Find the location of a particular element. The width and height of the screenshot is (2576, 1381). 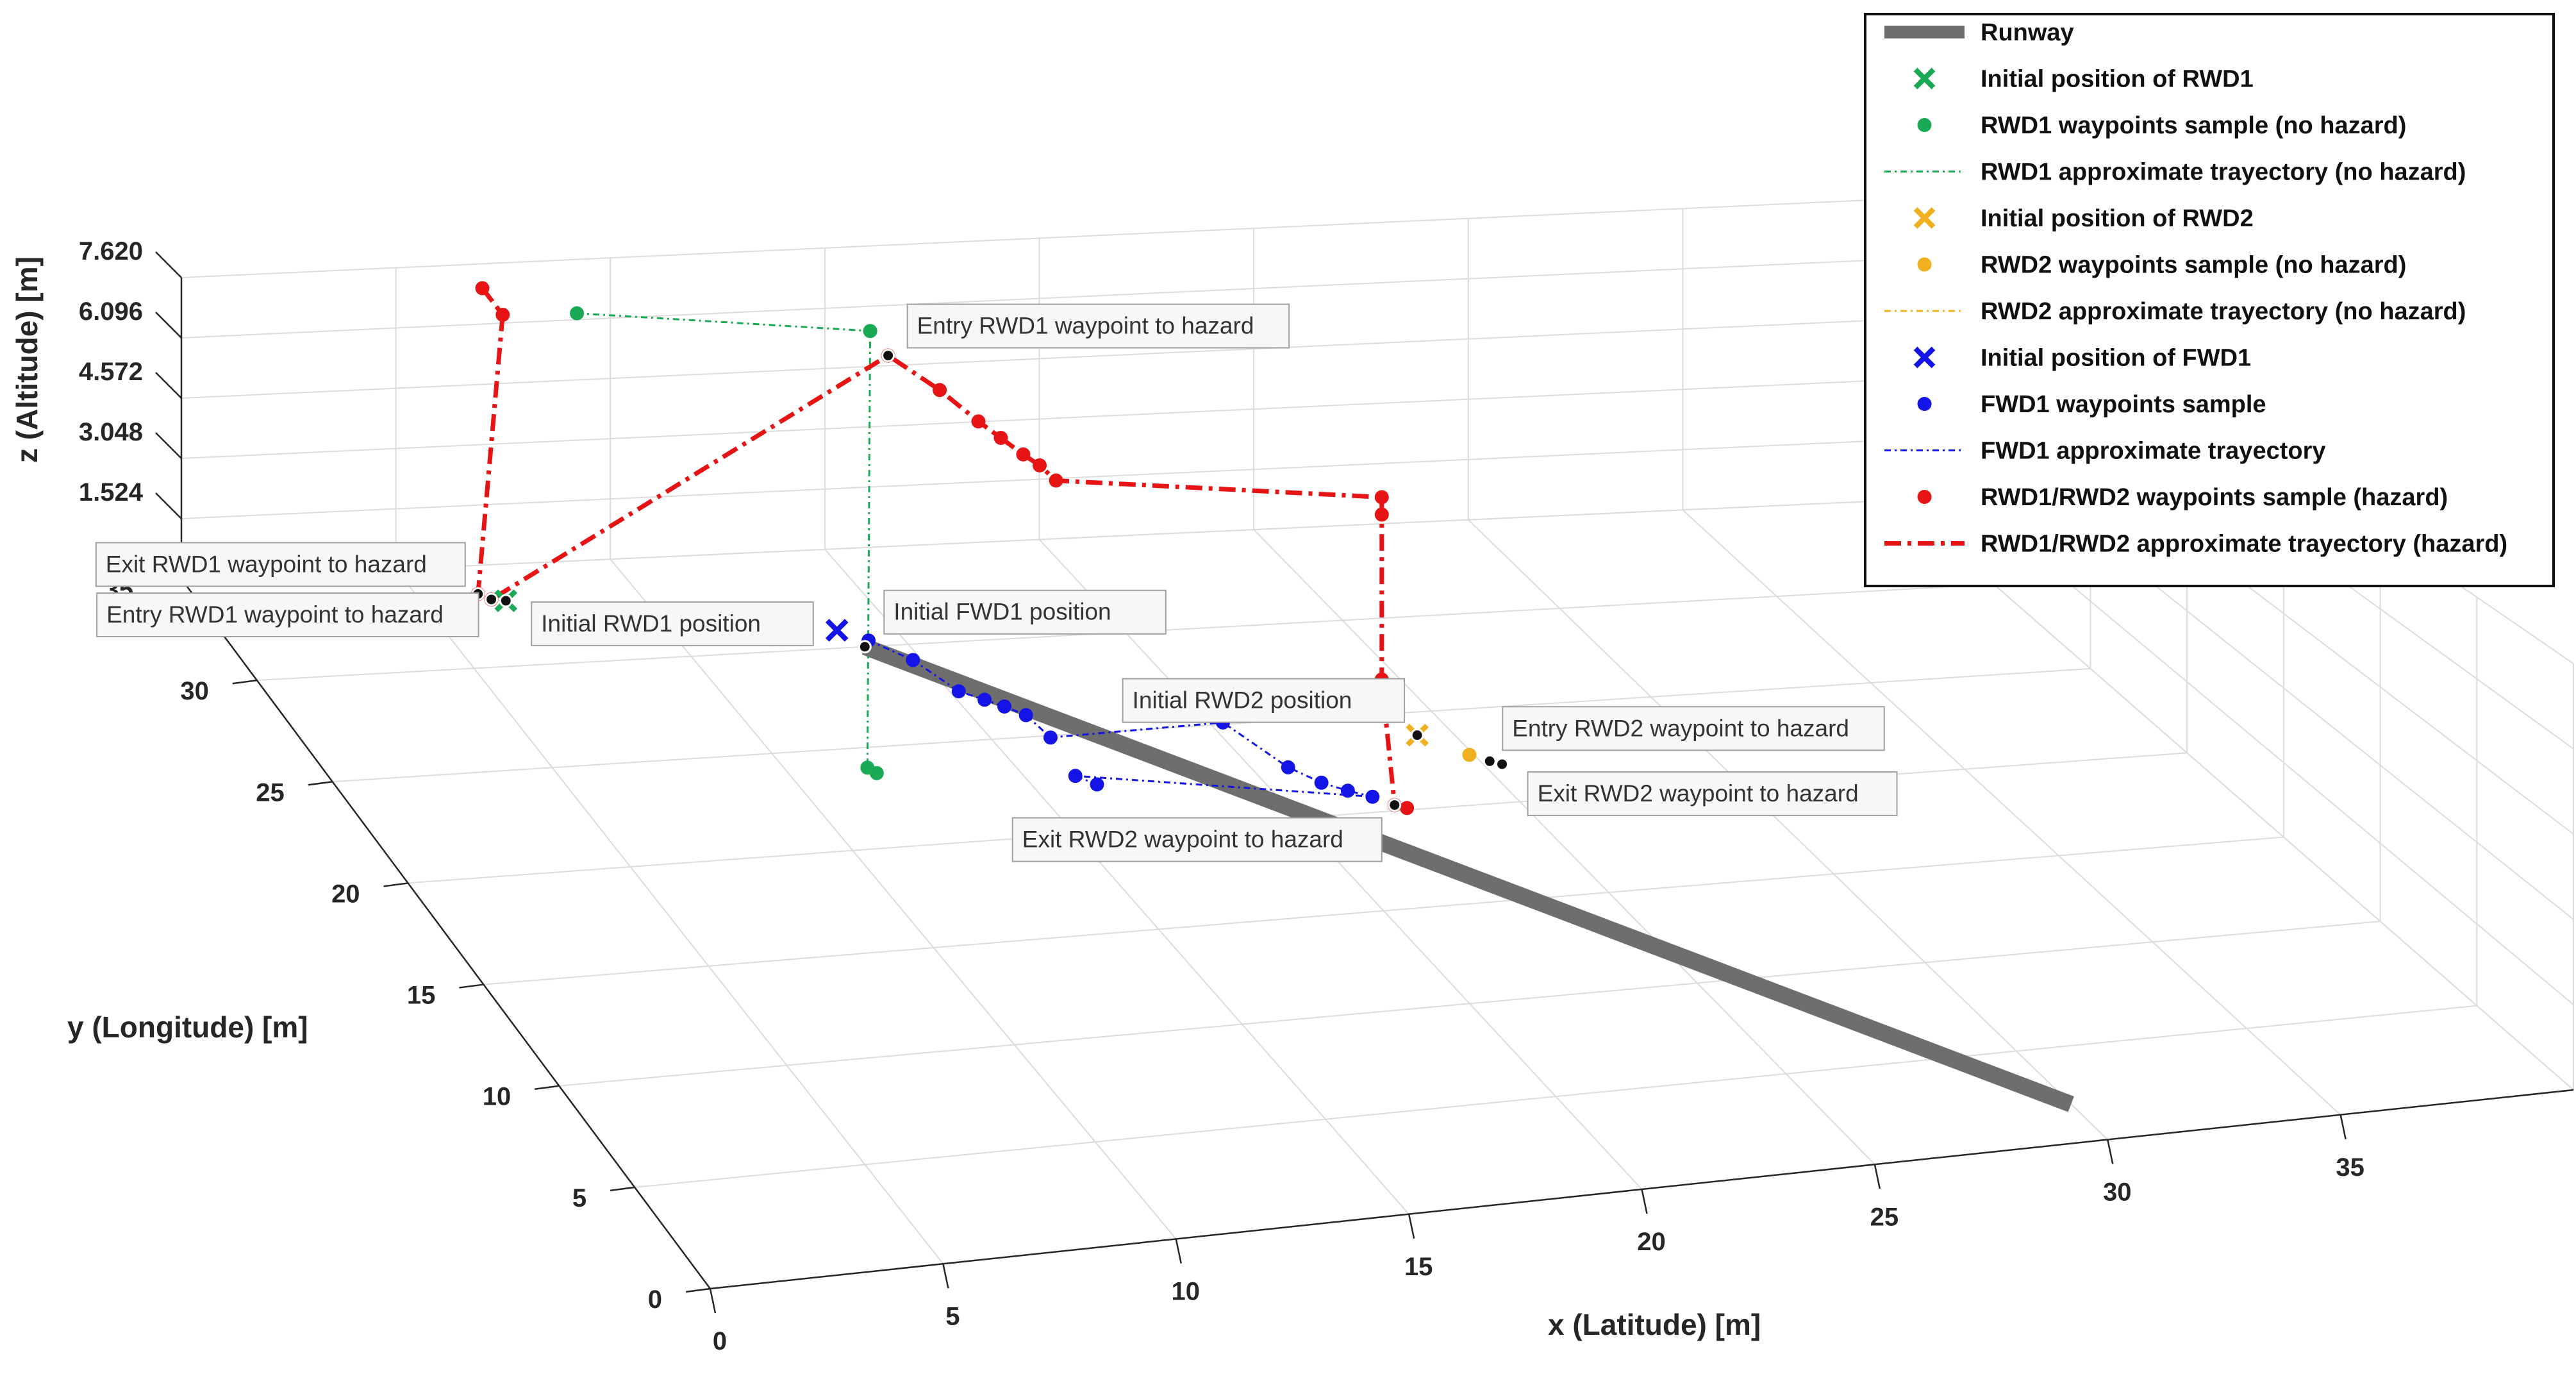

datatip-label: Initial RWD2 position is located at coordinates (1242, 700).